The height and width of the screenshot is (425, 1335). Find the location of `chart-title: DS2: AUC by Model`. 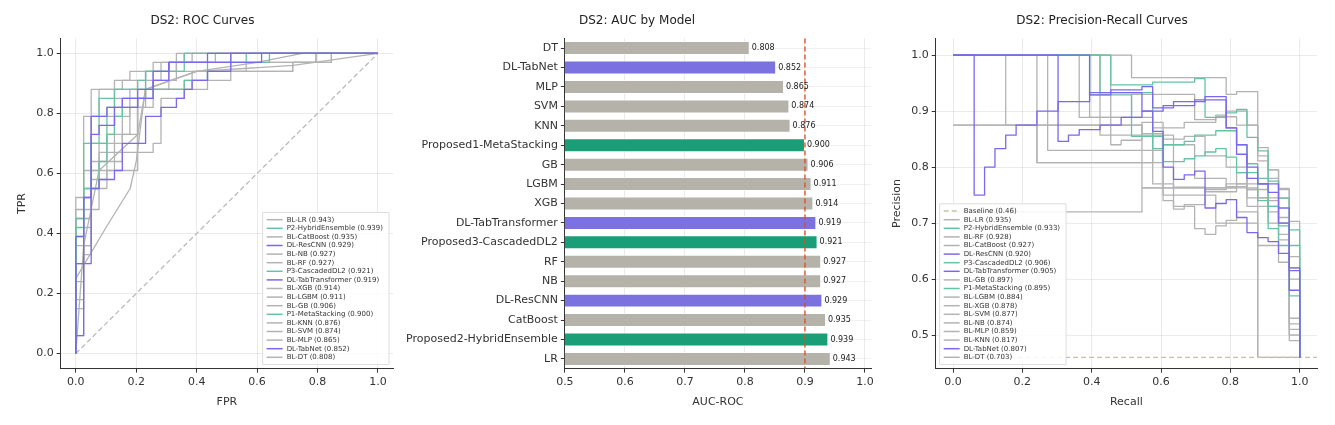

chart-title: DS2: AUC by Model is located at coordinates (637, 20).